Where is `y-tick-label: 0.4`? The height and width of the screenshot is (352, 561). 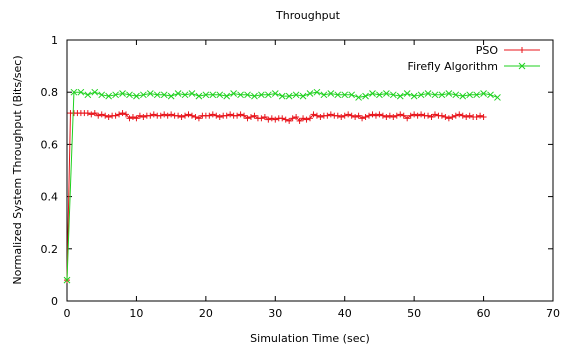 y-tick-label: 0.4 is located at coordinates (50, 197).